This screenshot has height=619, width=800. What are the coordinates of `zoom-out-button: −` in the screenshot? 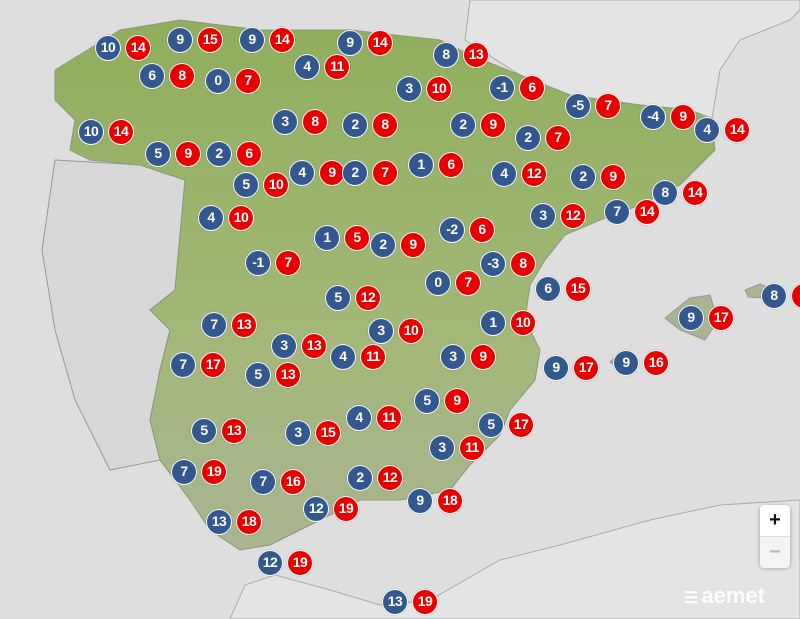 It's located at (775, 552).